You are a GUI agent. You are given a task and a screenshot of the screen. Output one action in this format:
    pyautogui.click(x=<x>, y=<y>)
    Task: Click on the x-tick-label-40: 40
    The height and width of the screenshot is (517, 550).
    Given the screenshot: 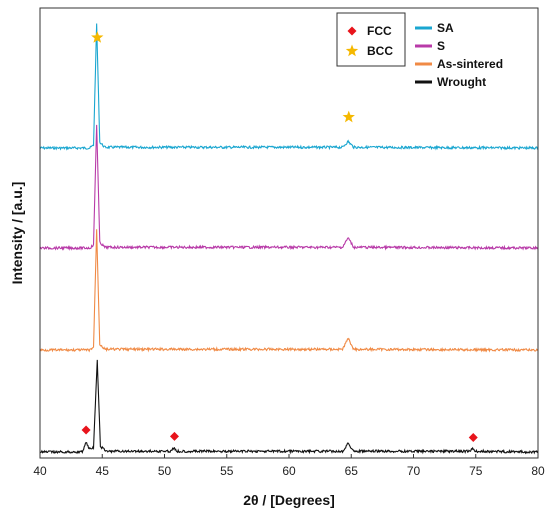 What is the action you would take?
    pyautogui.click(x=40, y=471)
    